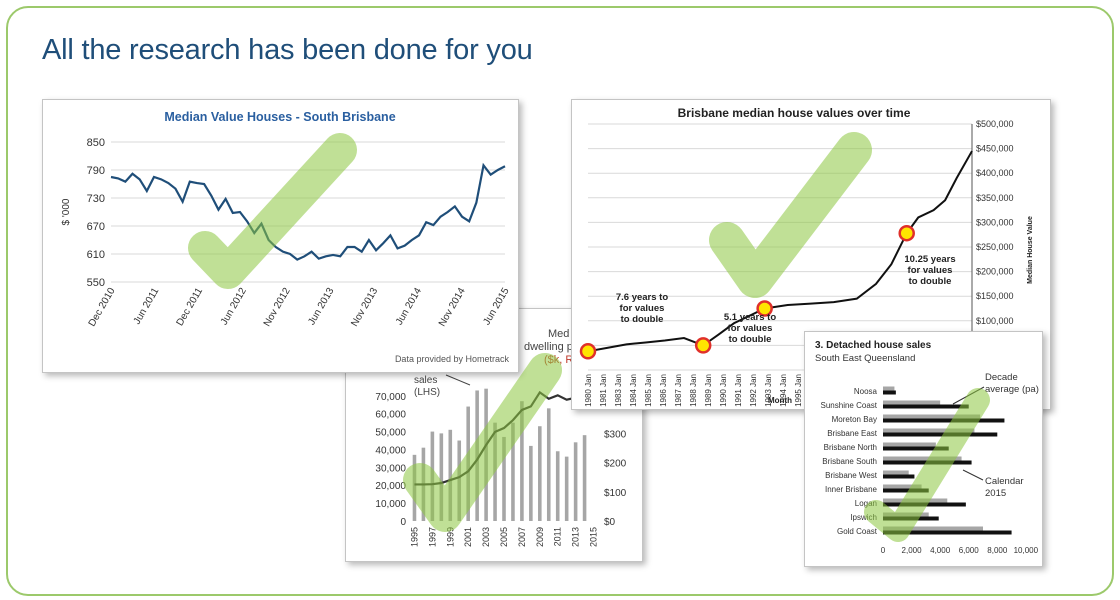 The height and width of the screenshot is (600, 1120). What do you see at coordinates (1004, 481) in the screenshot?
I see `legend-label: Calendar` at bounding box center [1004, 481].